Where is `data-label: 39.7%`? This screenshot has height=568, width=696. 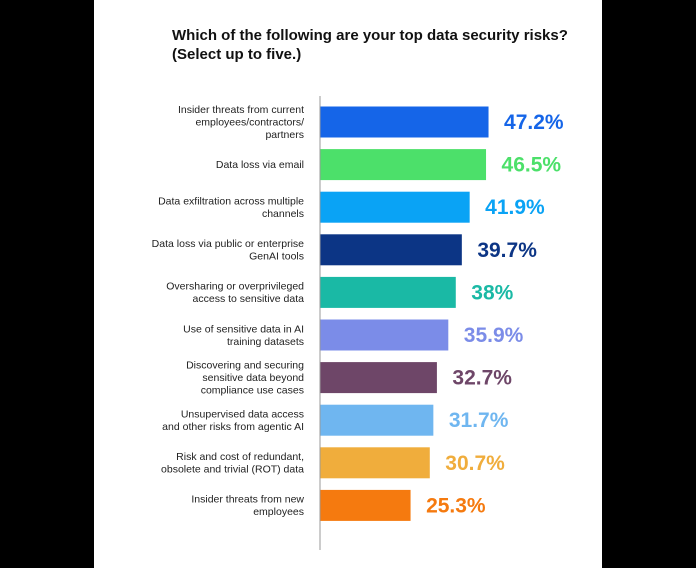 data-label: 39.7% is located at coordinates (507, 250).